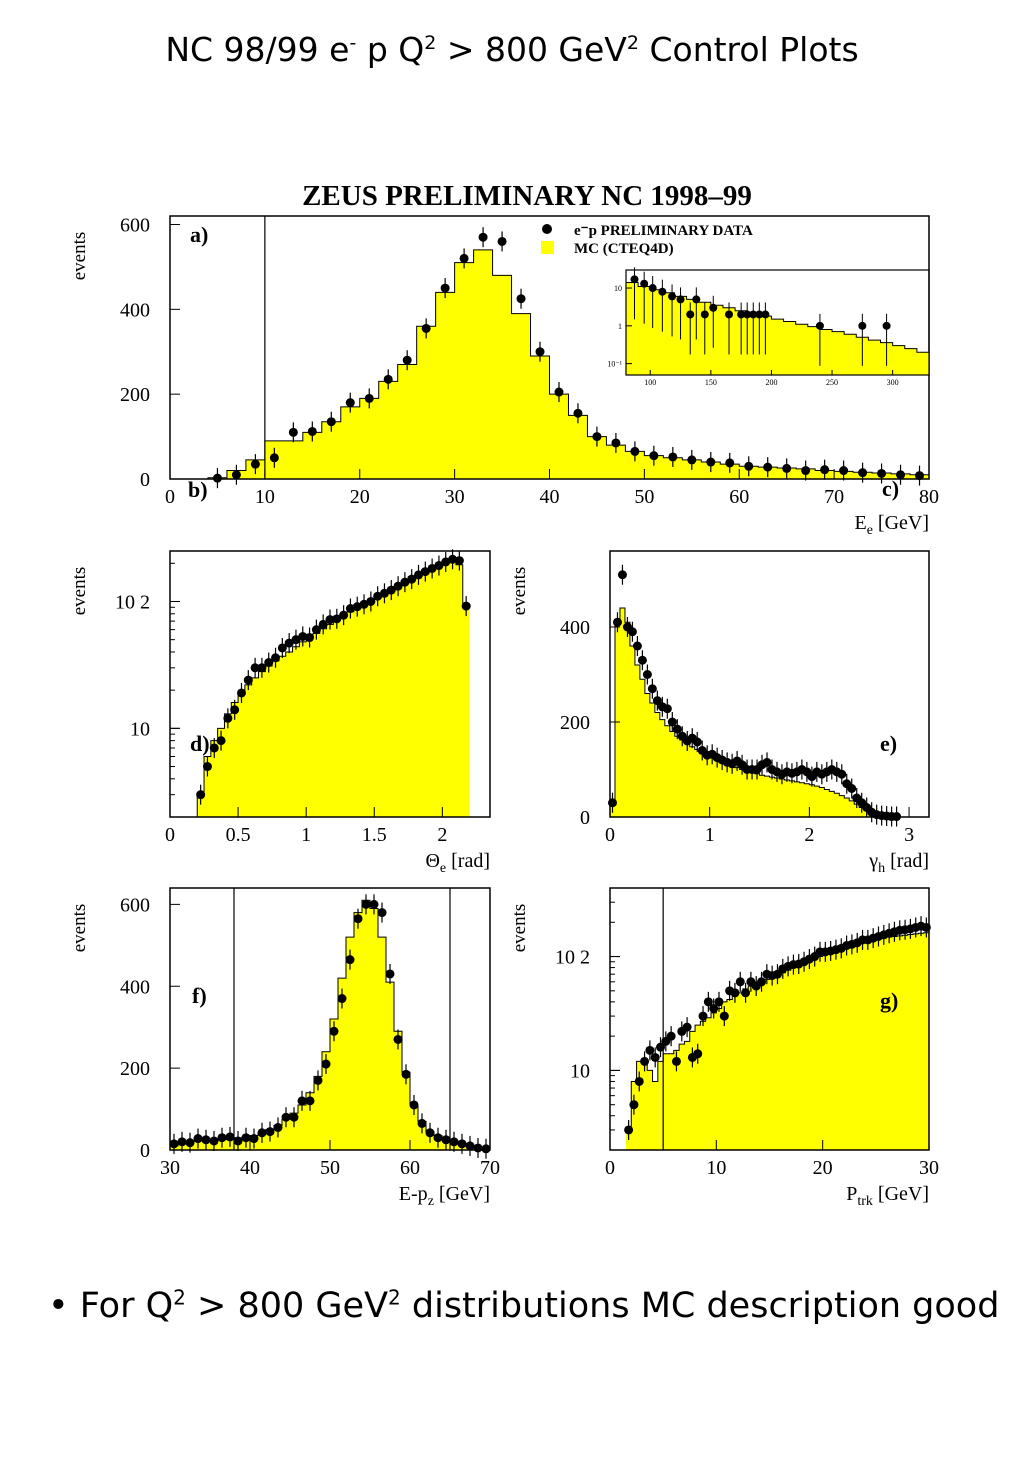 This screenshot has width=1024, height=1478. I want to click on x-tick-label: 40, so click(550, 497).